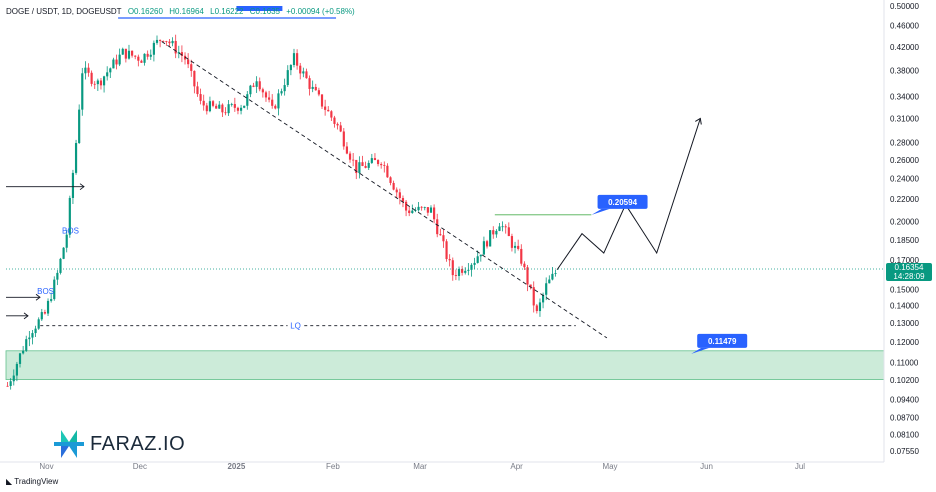 The height and width of the screenshot is (492, 936). What do you see at coordinates (904, 306) in the screenshot?
I see `price-tick-label: 0.14000` at bounding box center [904, 306].